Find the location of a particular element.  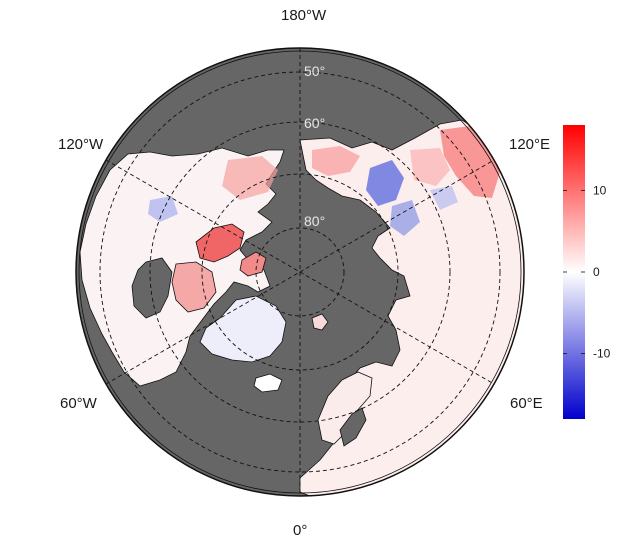

lon-label-0: 0° is located at coordinates (300, 530).